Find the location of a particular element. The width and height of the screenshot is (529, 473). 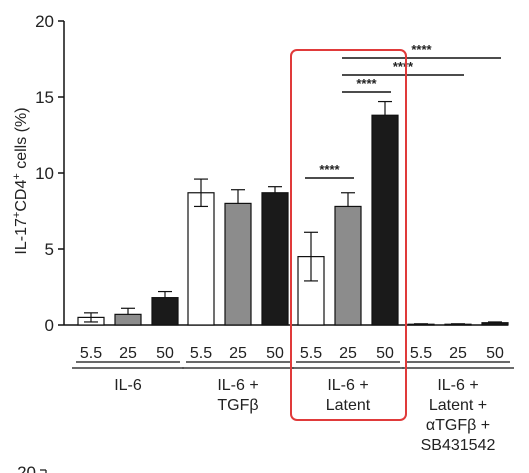

next-panel-fragment: 20 is located at coordinates (32, 468).